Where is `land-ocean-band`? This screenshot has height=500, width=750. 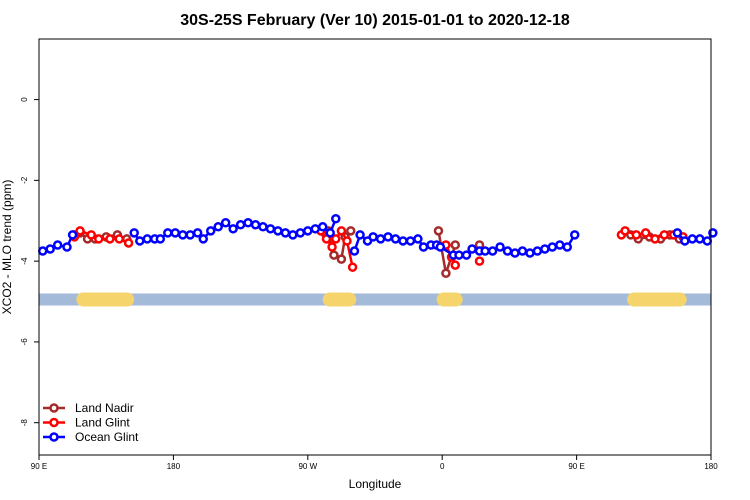
land-ocean-band is located at coordinates (375, 299).